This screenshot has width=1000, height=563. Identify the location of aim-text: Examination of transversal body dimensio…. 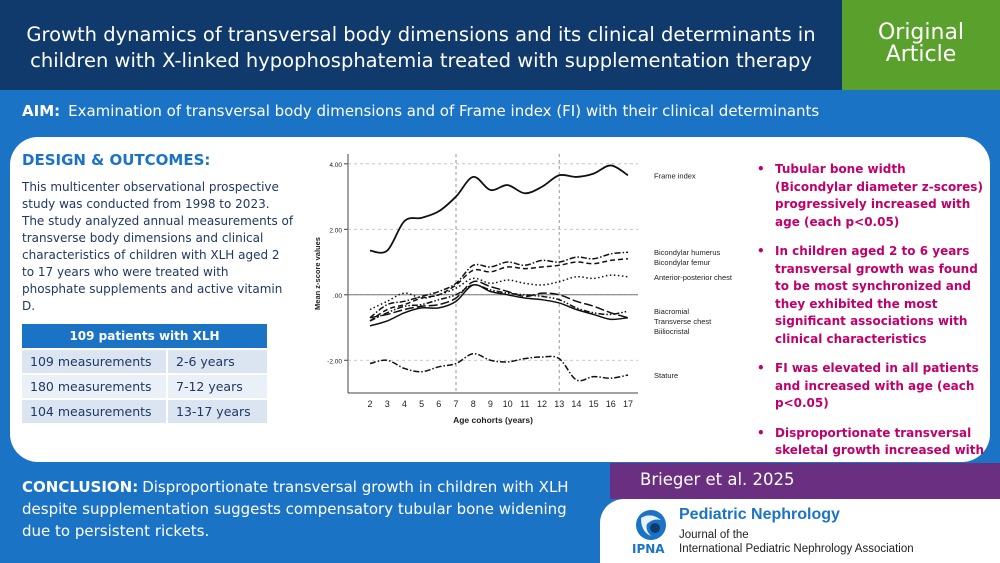
(444, 111).